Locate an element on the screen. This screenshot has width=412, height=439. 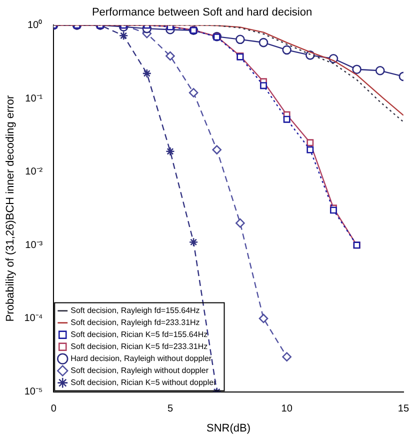
legend-label: Soft decision, Rayleigh fd=155.64Hz is located at coordinates (135, 311).